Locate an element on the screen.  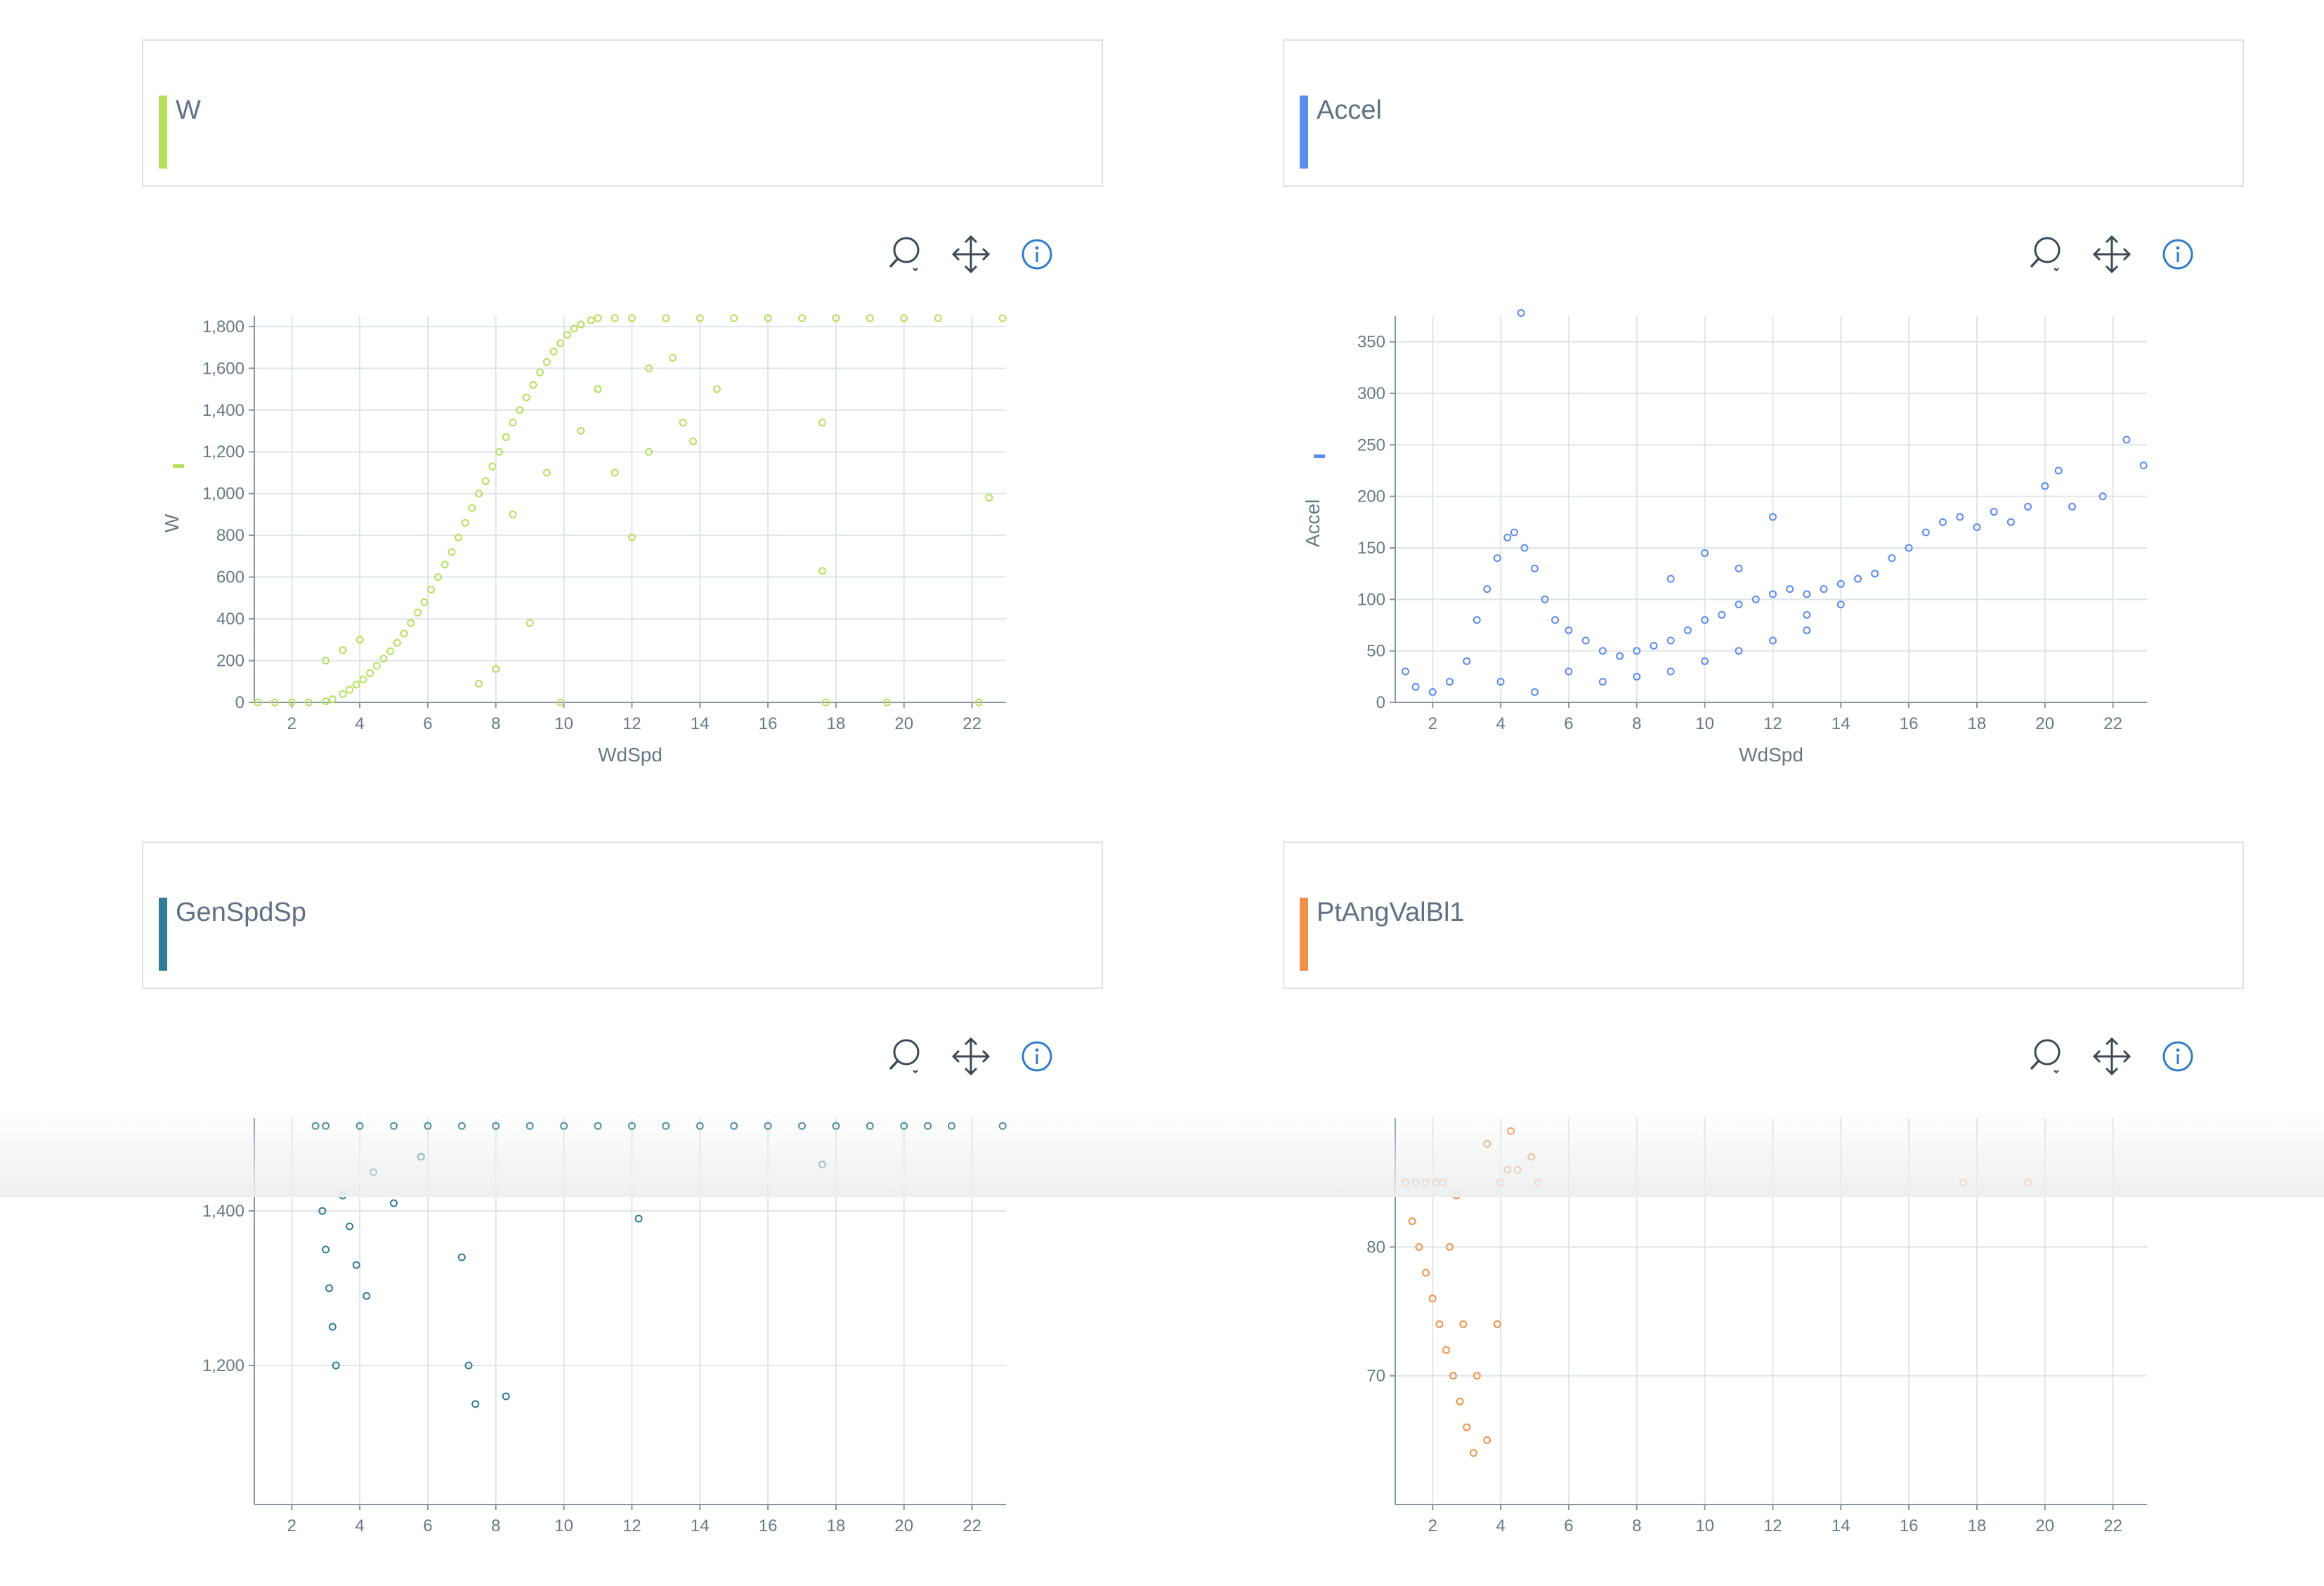
scatter-chart: 2 4 6 8 10 12 14 16 18 20 22 70 80 is located at coordinates (1764, 1343).